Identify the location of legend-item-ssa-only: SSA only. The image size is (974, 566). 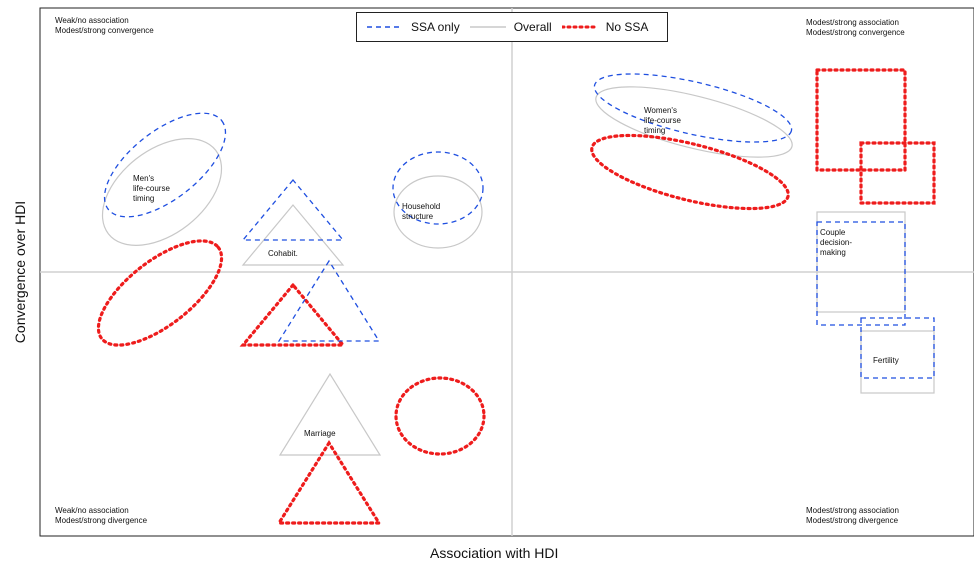
(413, 27).